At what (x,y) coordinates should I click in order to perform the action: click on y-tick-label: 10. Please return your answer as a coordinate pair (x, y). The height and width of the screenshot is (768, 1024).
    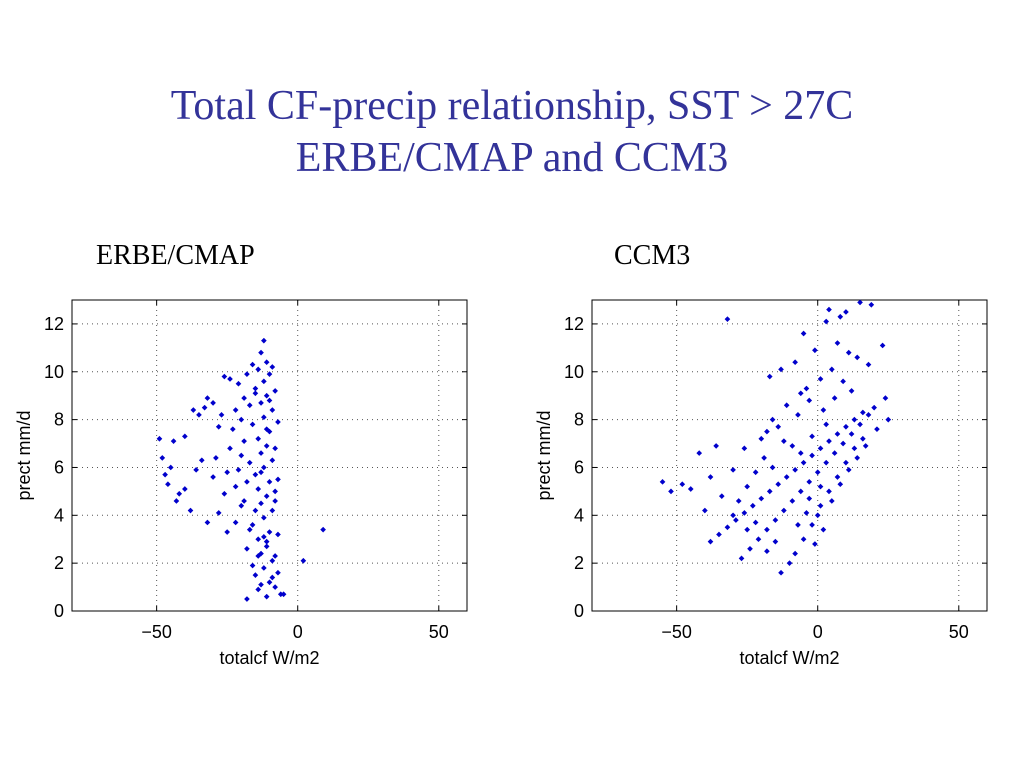
    Looking at the image, I should click on (54, 372).